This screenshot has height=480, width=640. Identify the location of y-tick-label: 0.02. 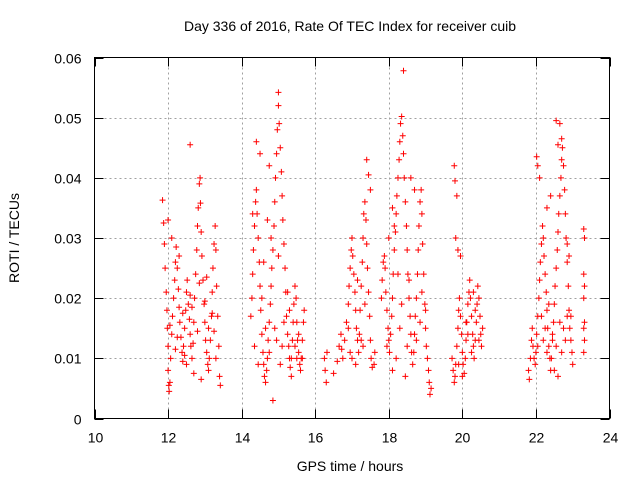
(67, 299).